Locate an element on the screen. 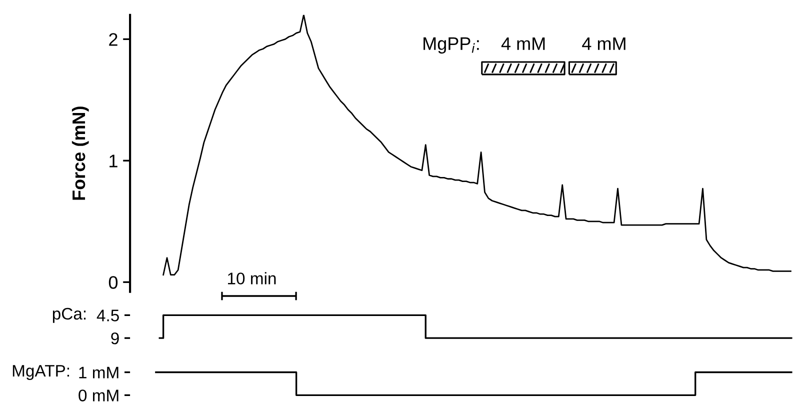  y-tick-label: 4.5 is located at coordinates (107, 316).